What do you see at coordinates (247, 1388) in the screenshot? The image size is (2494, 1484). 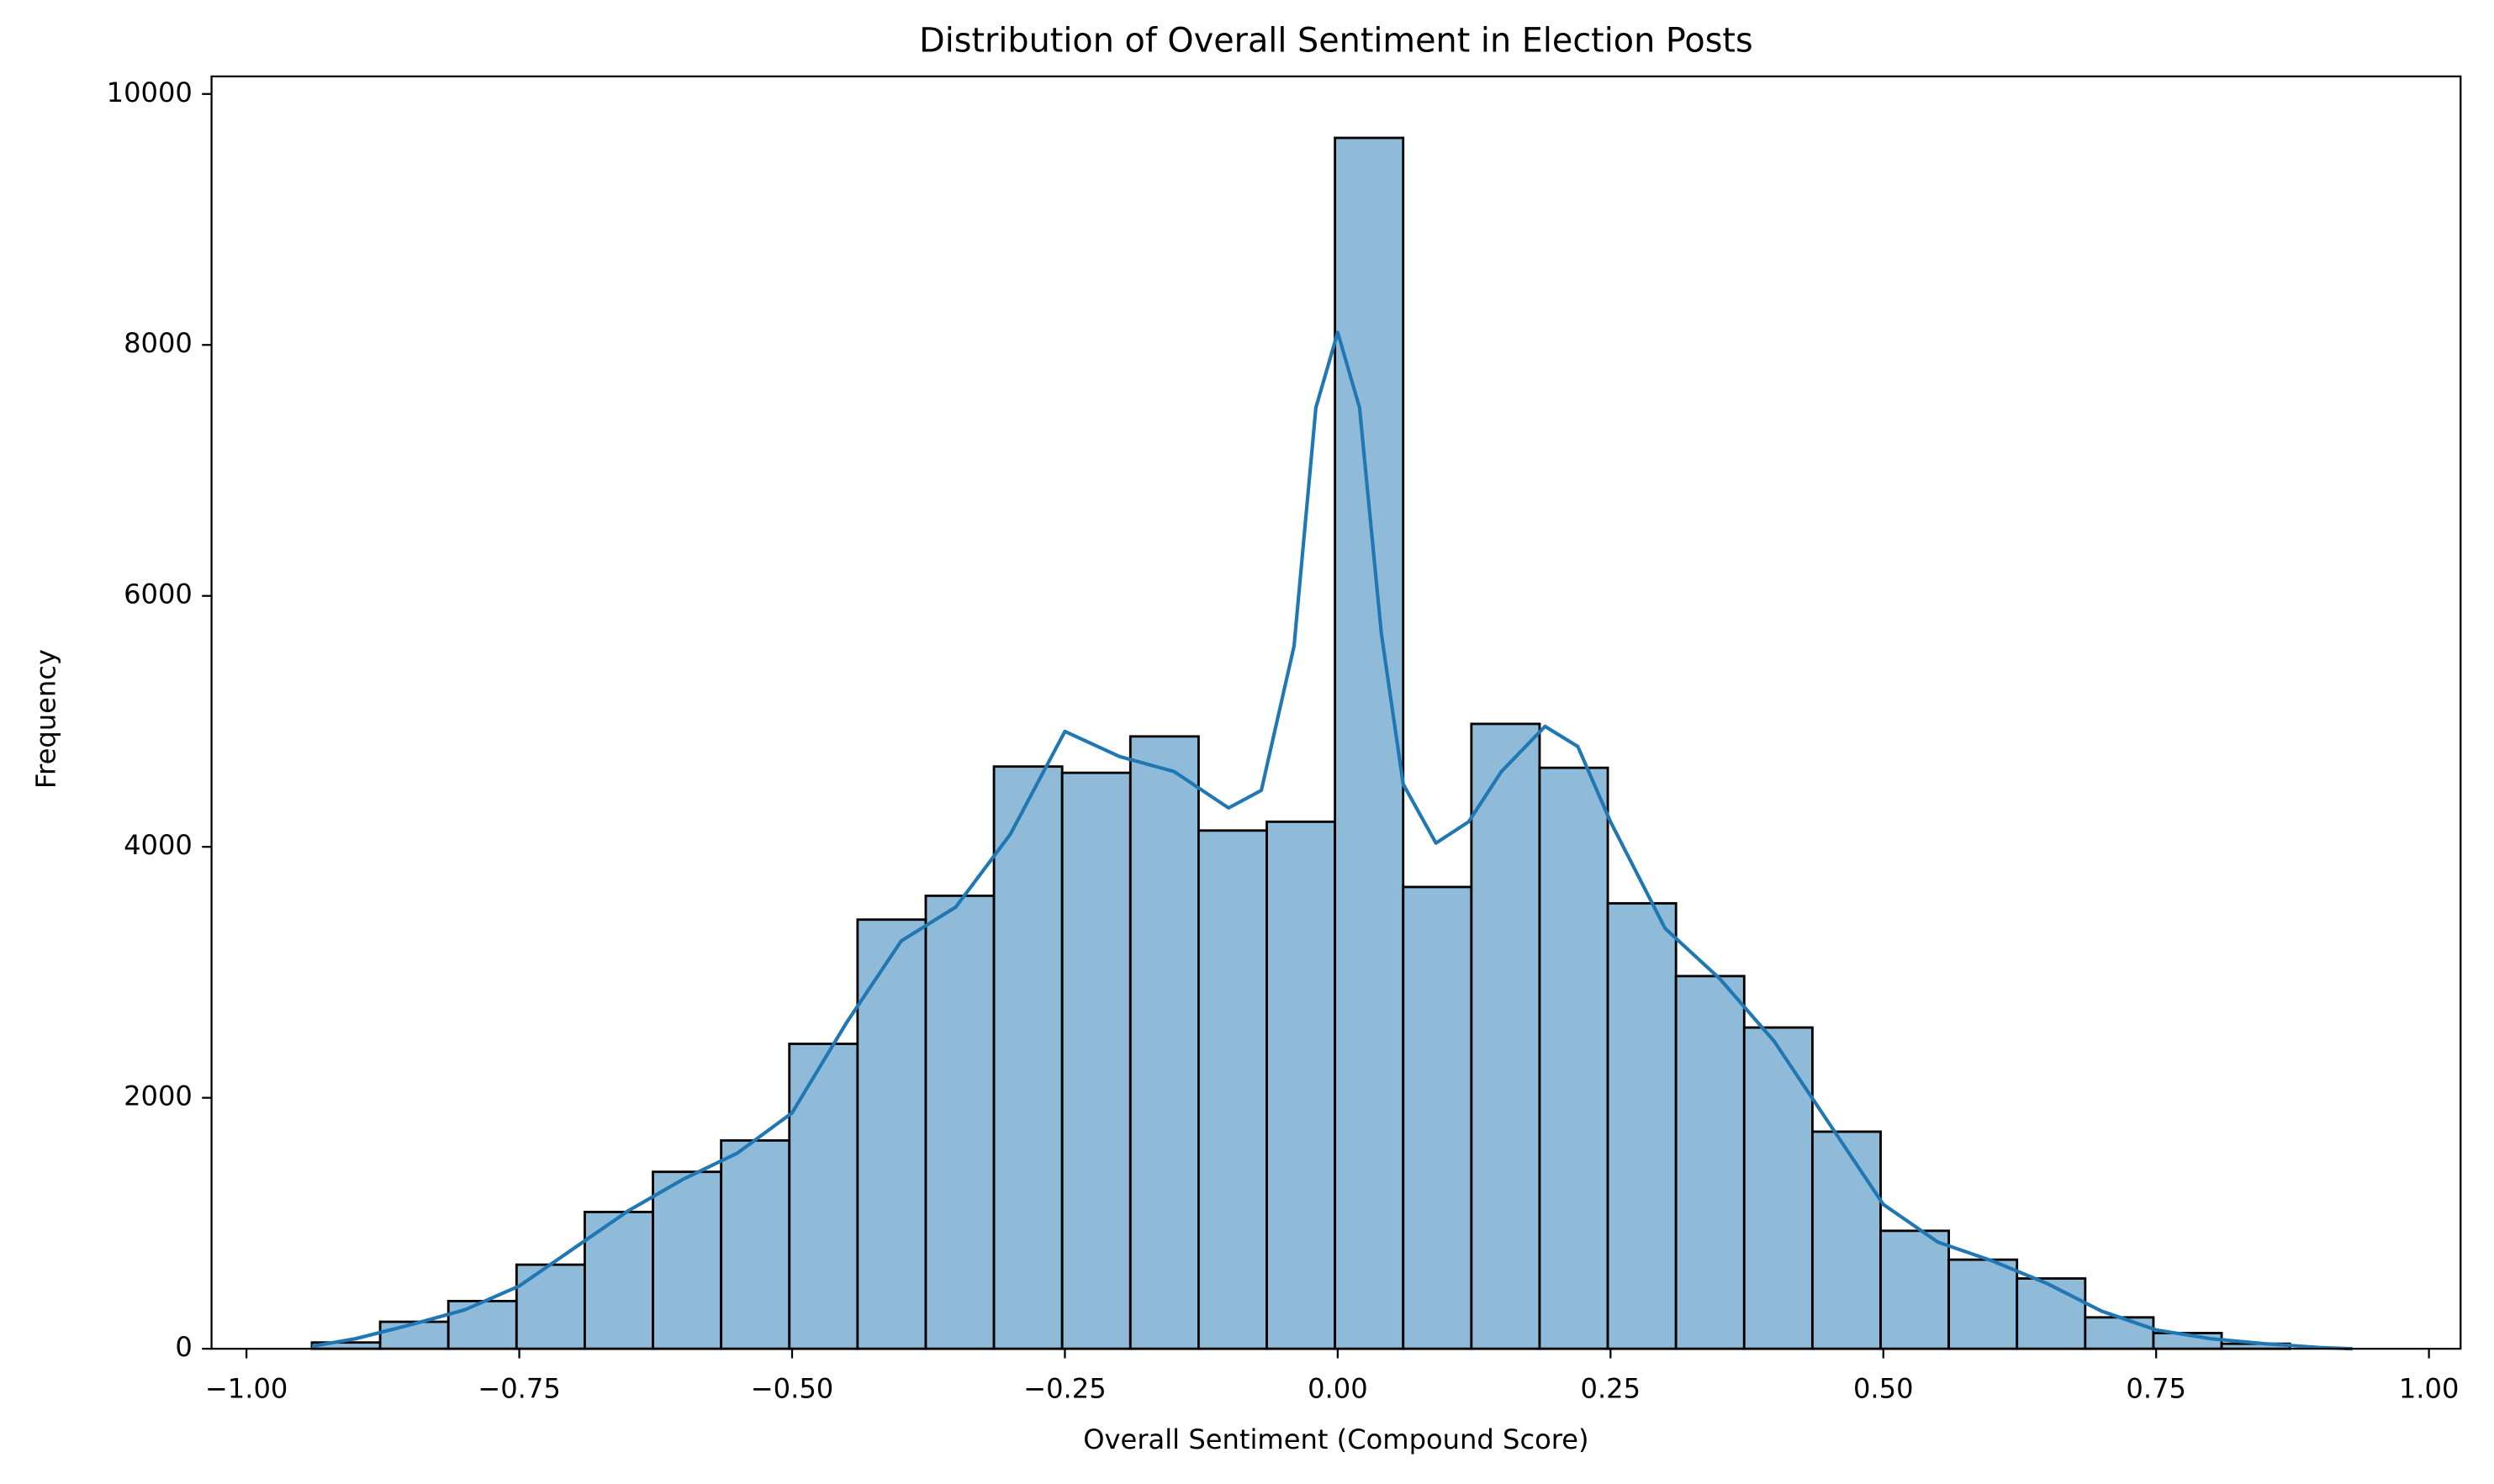 I see `x-tick-label: −1.00` at bounding box center [247, 1388].